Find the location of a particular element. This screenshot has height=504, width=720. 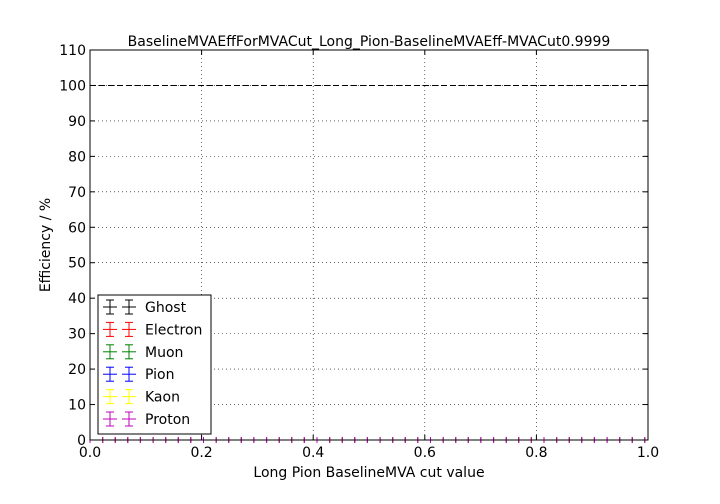

y-tick-label: 70 is located at coordinates (77, 193).